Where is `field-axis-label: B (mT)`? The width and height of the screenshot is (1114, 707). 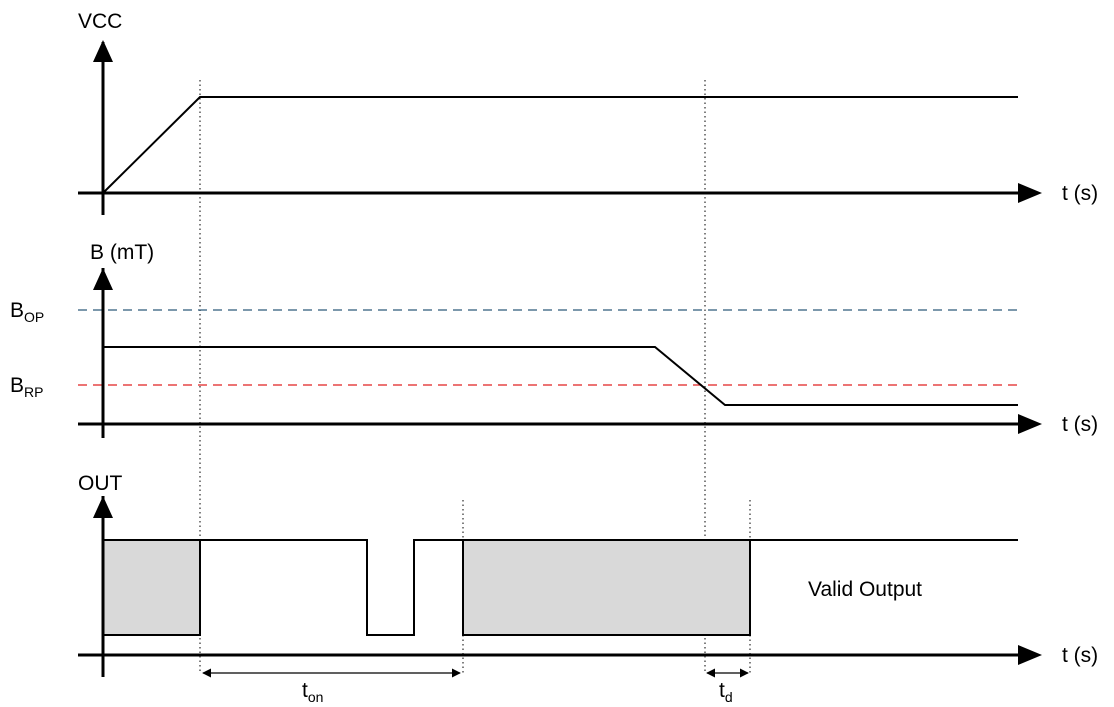
field-axis-label: B (mT) is located at coordinates (122, 252).